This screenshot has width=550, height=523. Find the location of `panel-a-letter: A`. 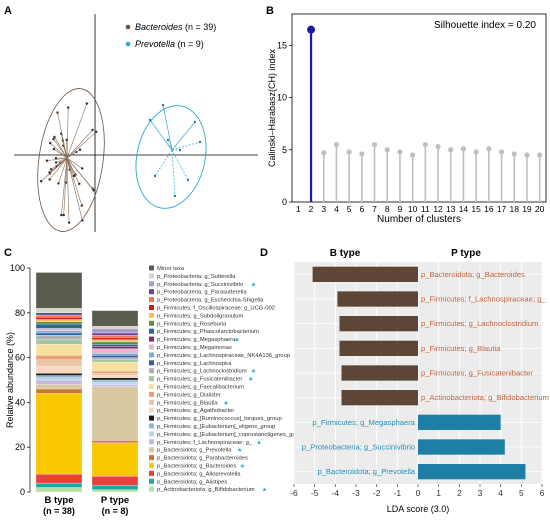

panel-a-letter: A is located at coordinates (8, 11).